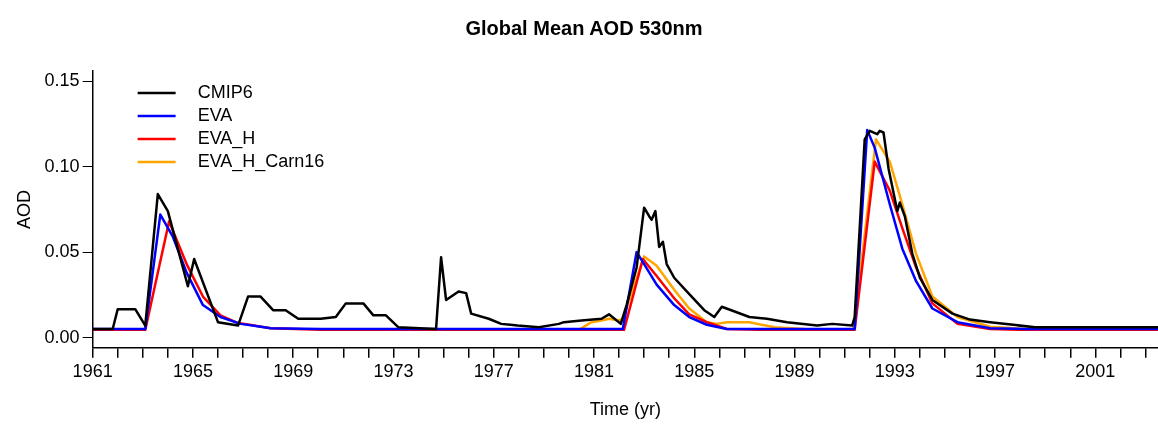  I want to click on legend-label: EVA, so click(215, 114).